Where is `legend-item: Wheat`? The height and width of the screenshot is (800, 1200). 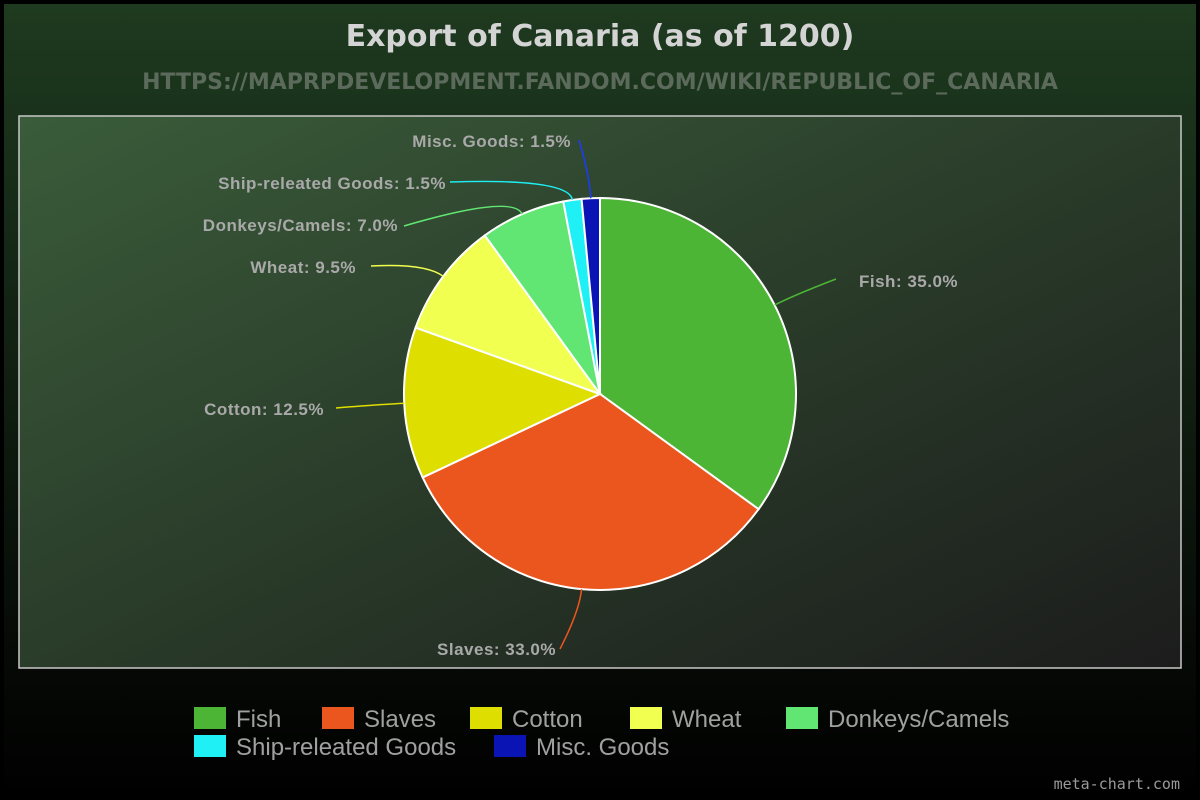 legend-item: Wheat is located at coordinates (686, 719).